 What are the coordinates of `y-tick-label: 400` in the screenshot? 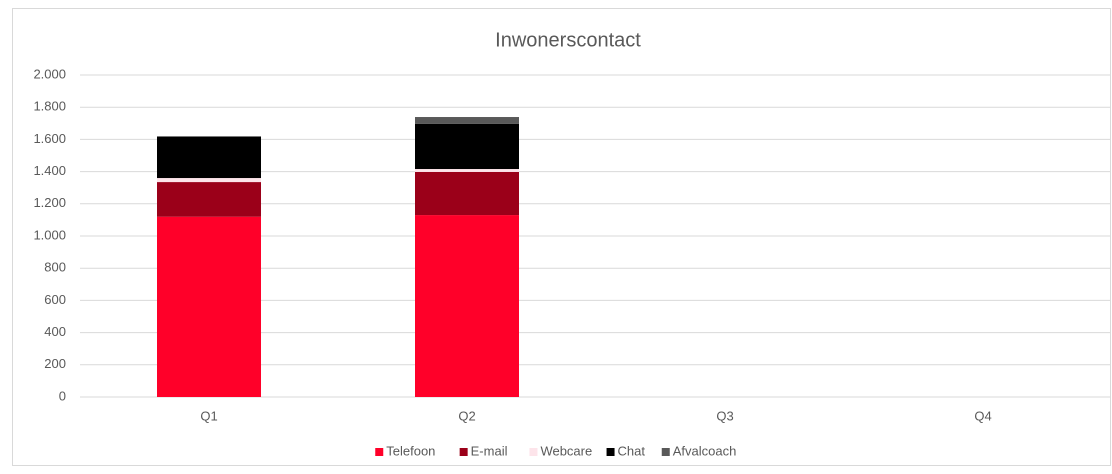 It's located at (55, 331).